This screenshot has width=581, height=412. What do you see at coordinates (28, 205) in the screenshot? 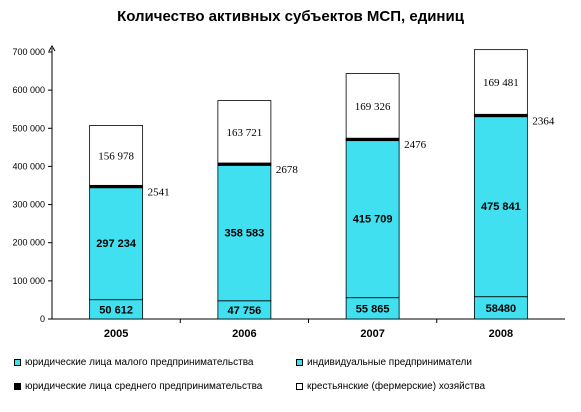
I see `y-tick-label: 300 000` at bounding box center [28, 205].